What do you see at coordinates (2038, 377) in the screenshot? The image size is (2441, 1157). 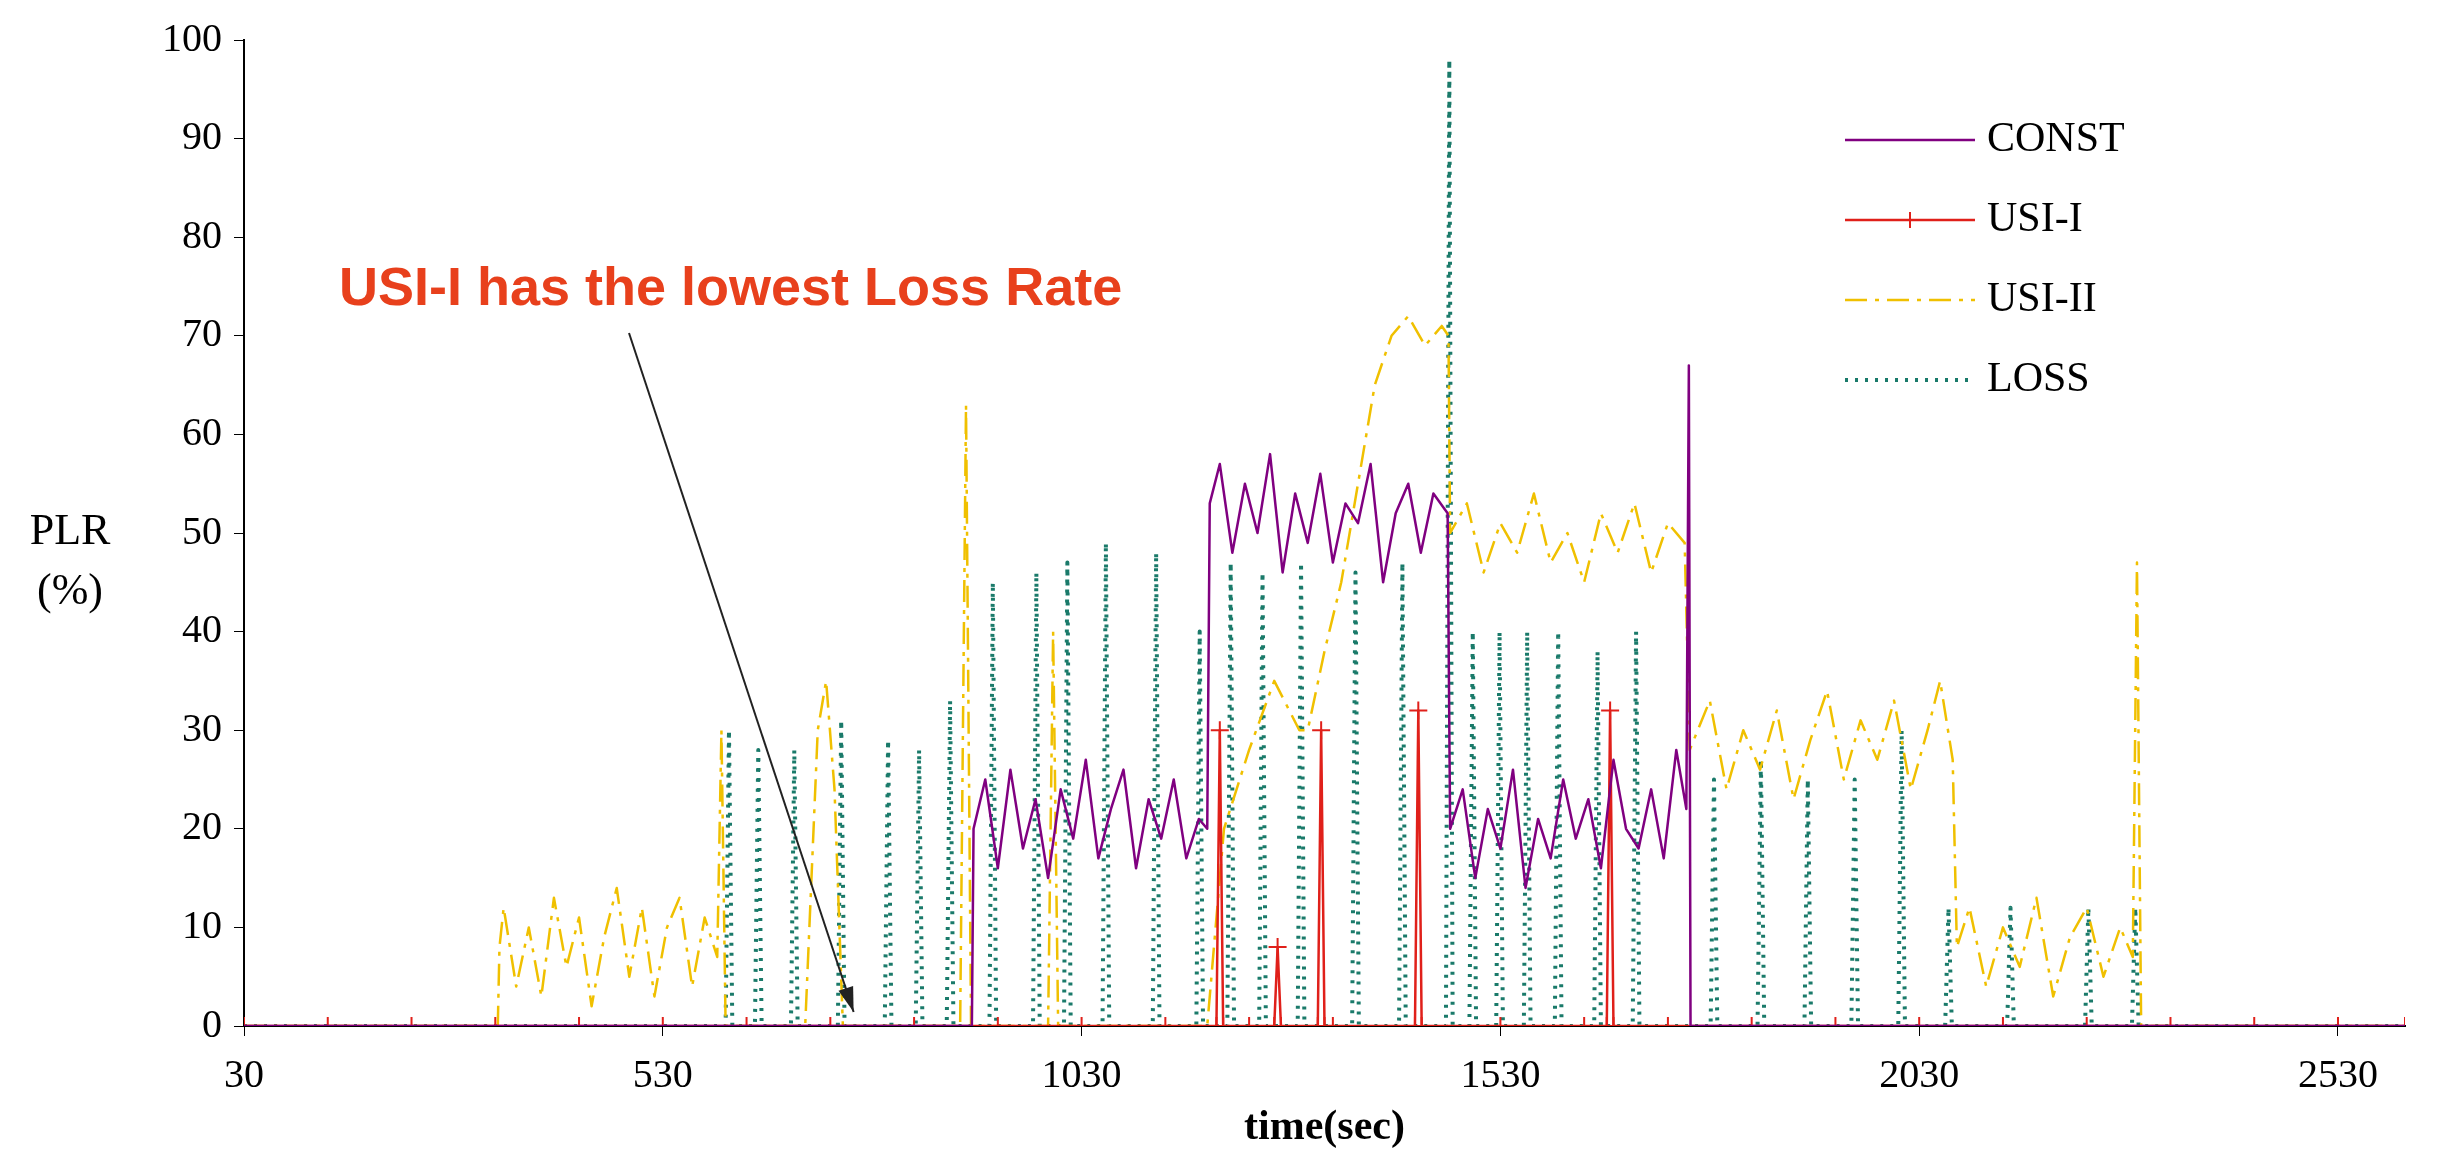 I see `legend-label: LOSS` at bounding box center [2038, 377].